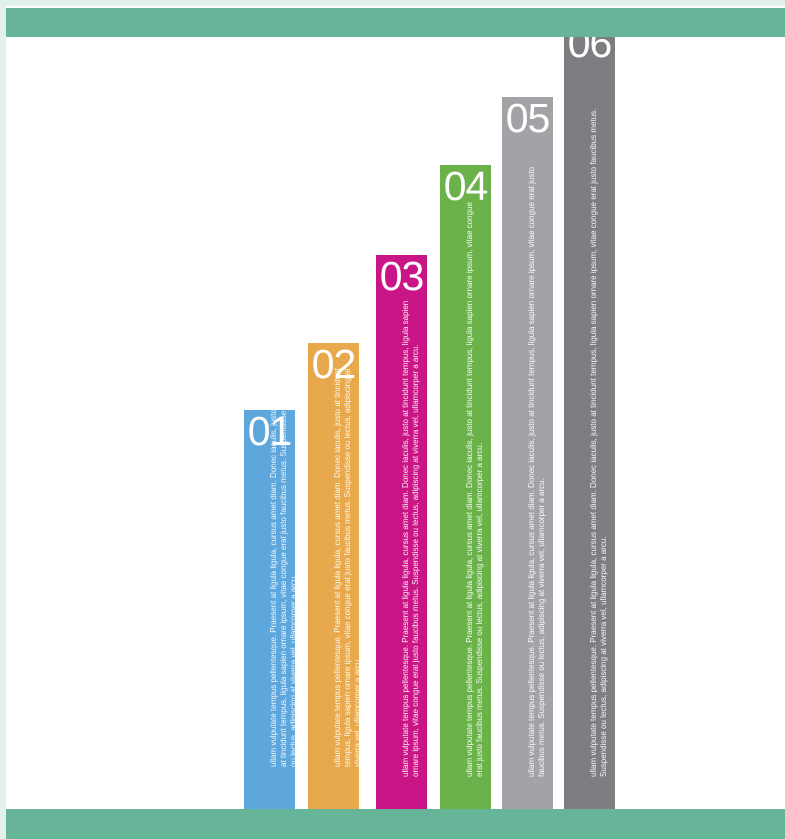 This screenshot has height=839, width=785. Describe the element at coordinates (402, 277) in the screenshot. I see `bar-number-03: 03` at that location.